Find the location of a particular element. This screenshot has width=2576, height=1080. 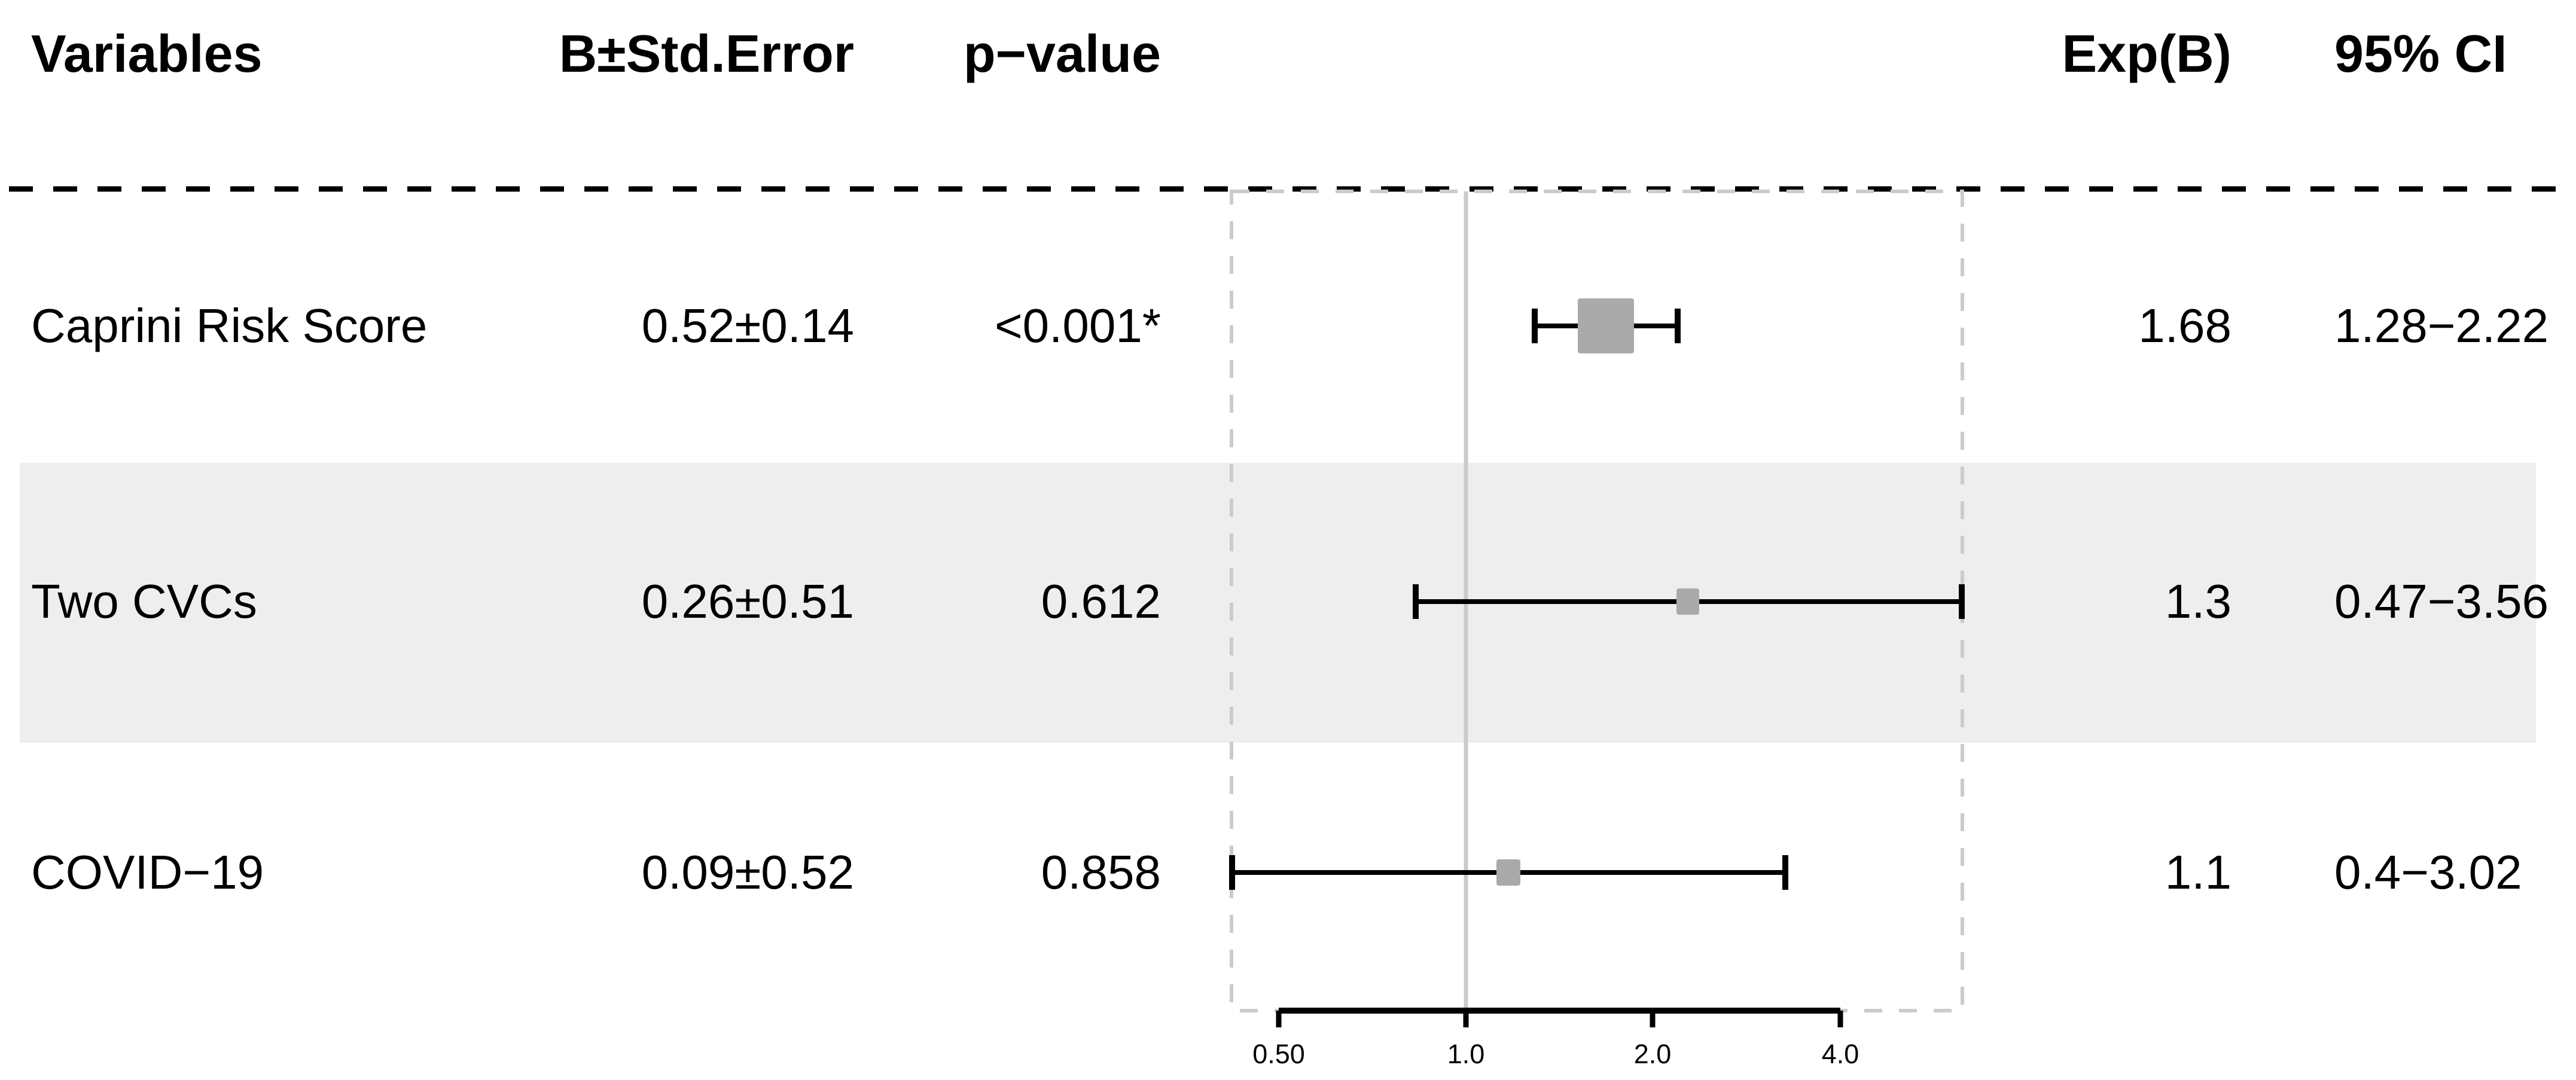

row-exp-b-value: 1.1 is located at coordinates (2198, 873).